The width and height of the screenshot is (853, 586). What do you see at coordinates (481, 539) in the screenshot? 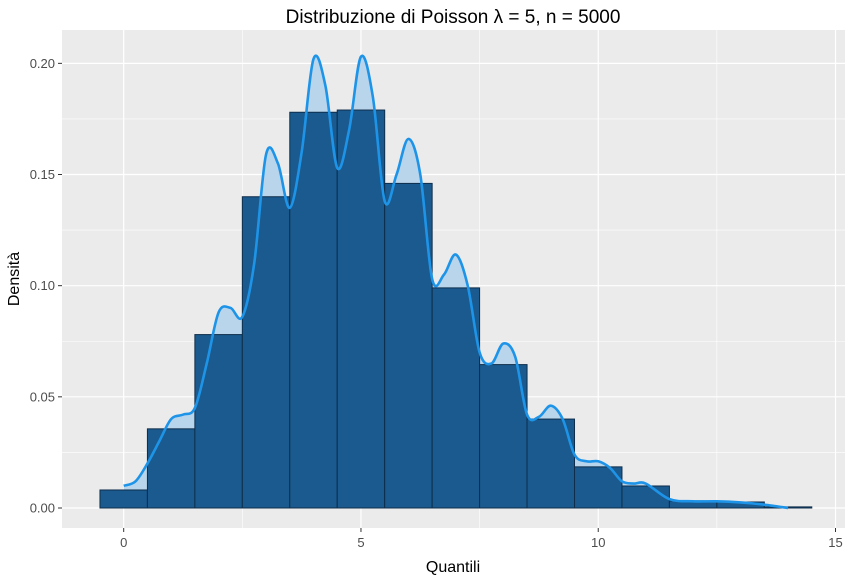
I see `x-axis: 0 5 10 15` at bounding box center [481, 539].